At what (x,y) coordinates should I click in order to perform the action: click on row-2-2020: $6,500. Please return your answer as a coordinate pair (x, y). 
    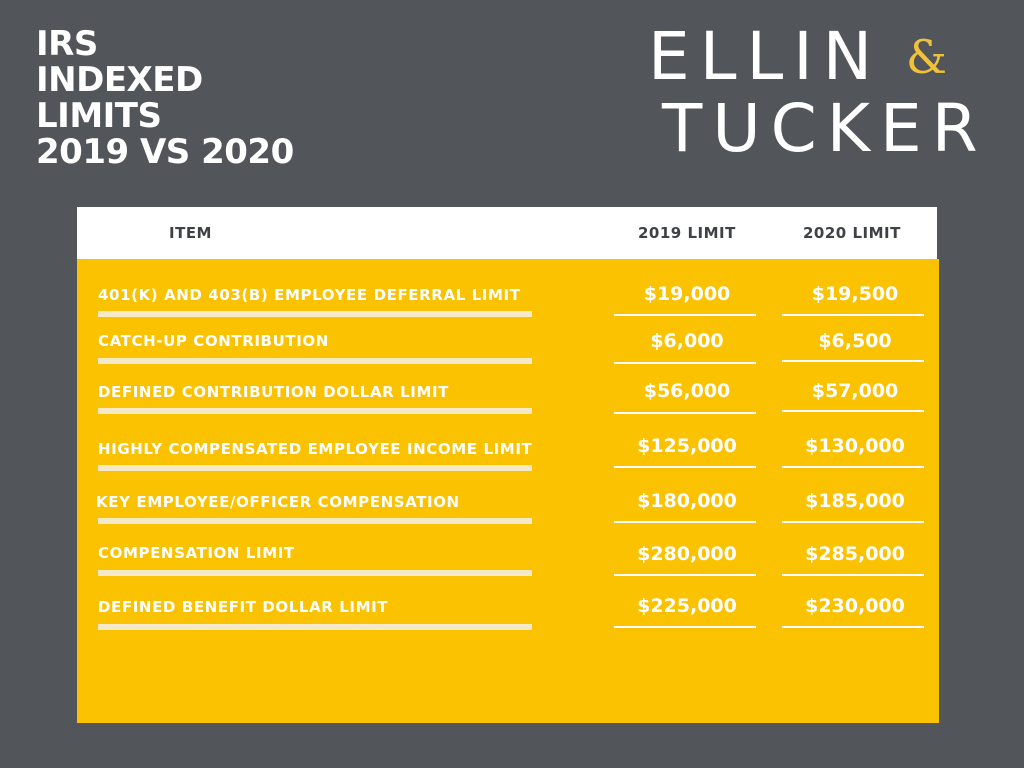
    Looking at the image, I should click on (855, 341).